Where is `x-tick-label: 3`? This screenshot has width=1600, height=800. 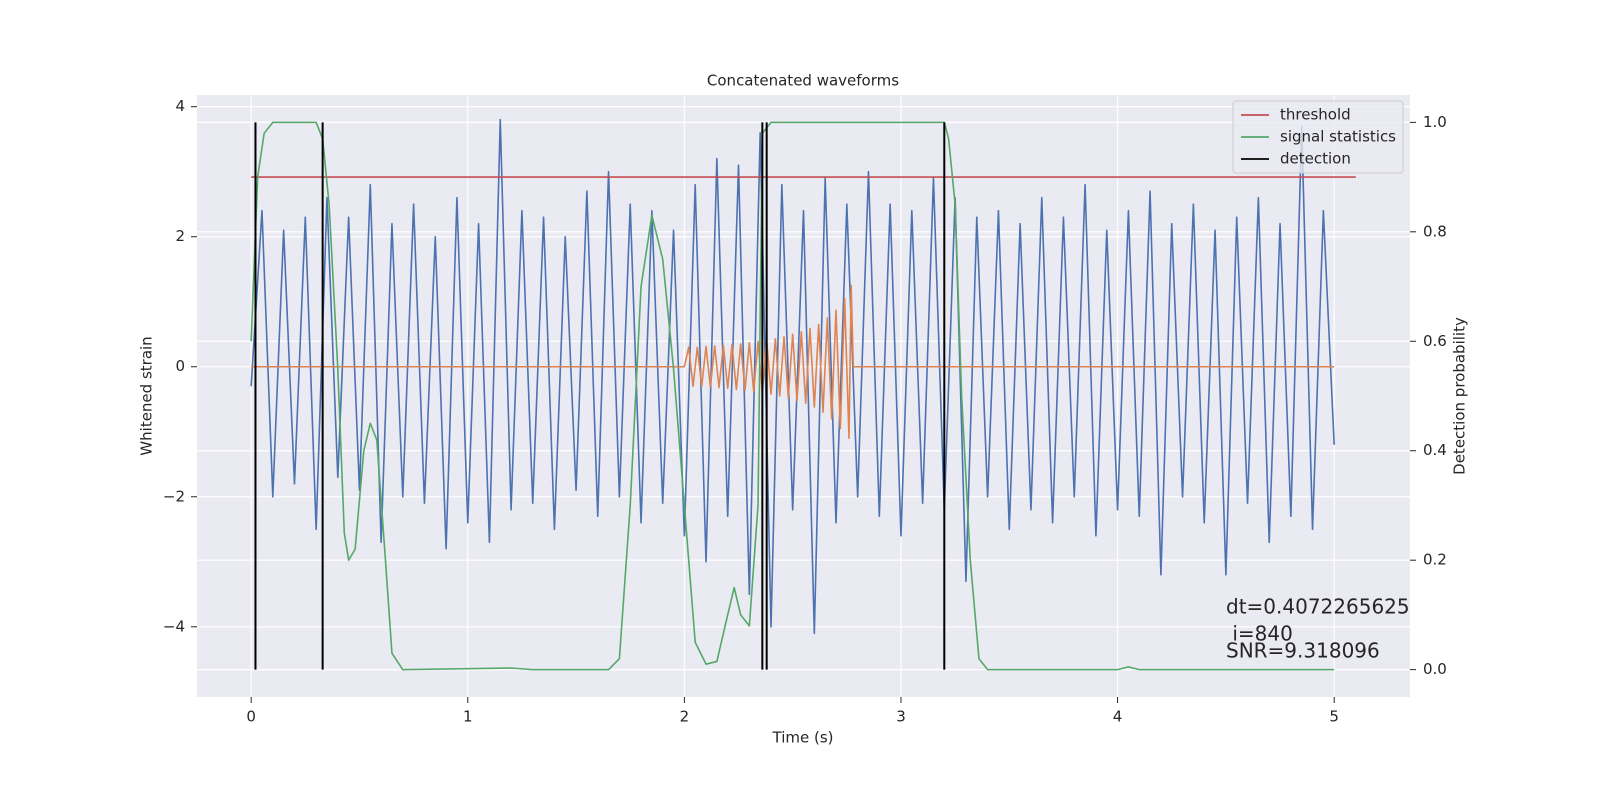 x-tick-label: 3 is located at coordinates (901, 717).